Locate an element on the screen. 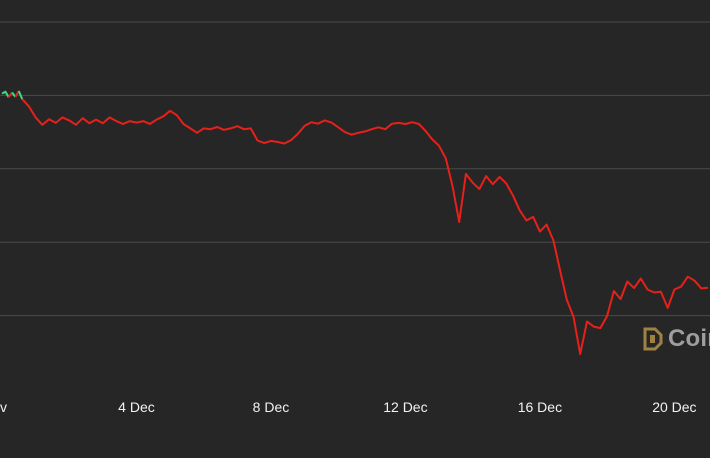 The image size is (710, 458). x-tick-label-5: 16 Dec is located at coordinates (540, 407).